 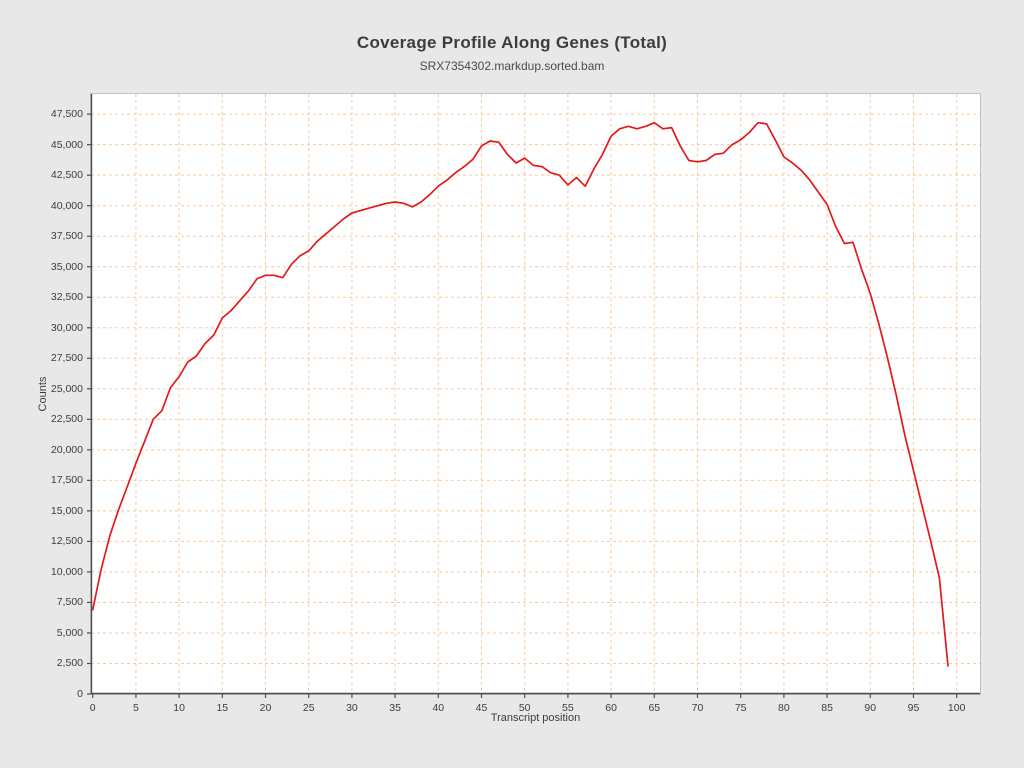 I want to click on y-tick-label: 20,000, so click(x=66, y=449).